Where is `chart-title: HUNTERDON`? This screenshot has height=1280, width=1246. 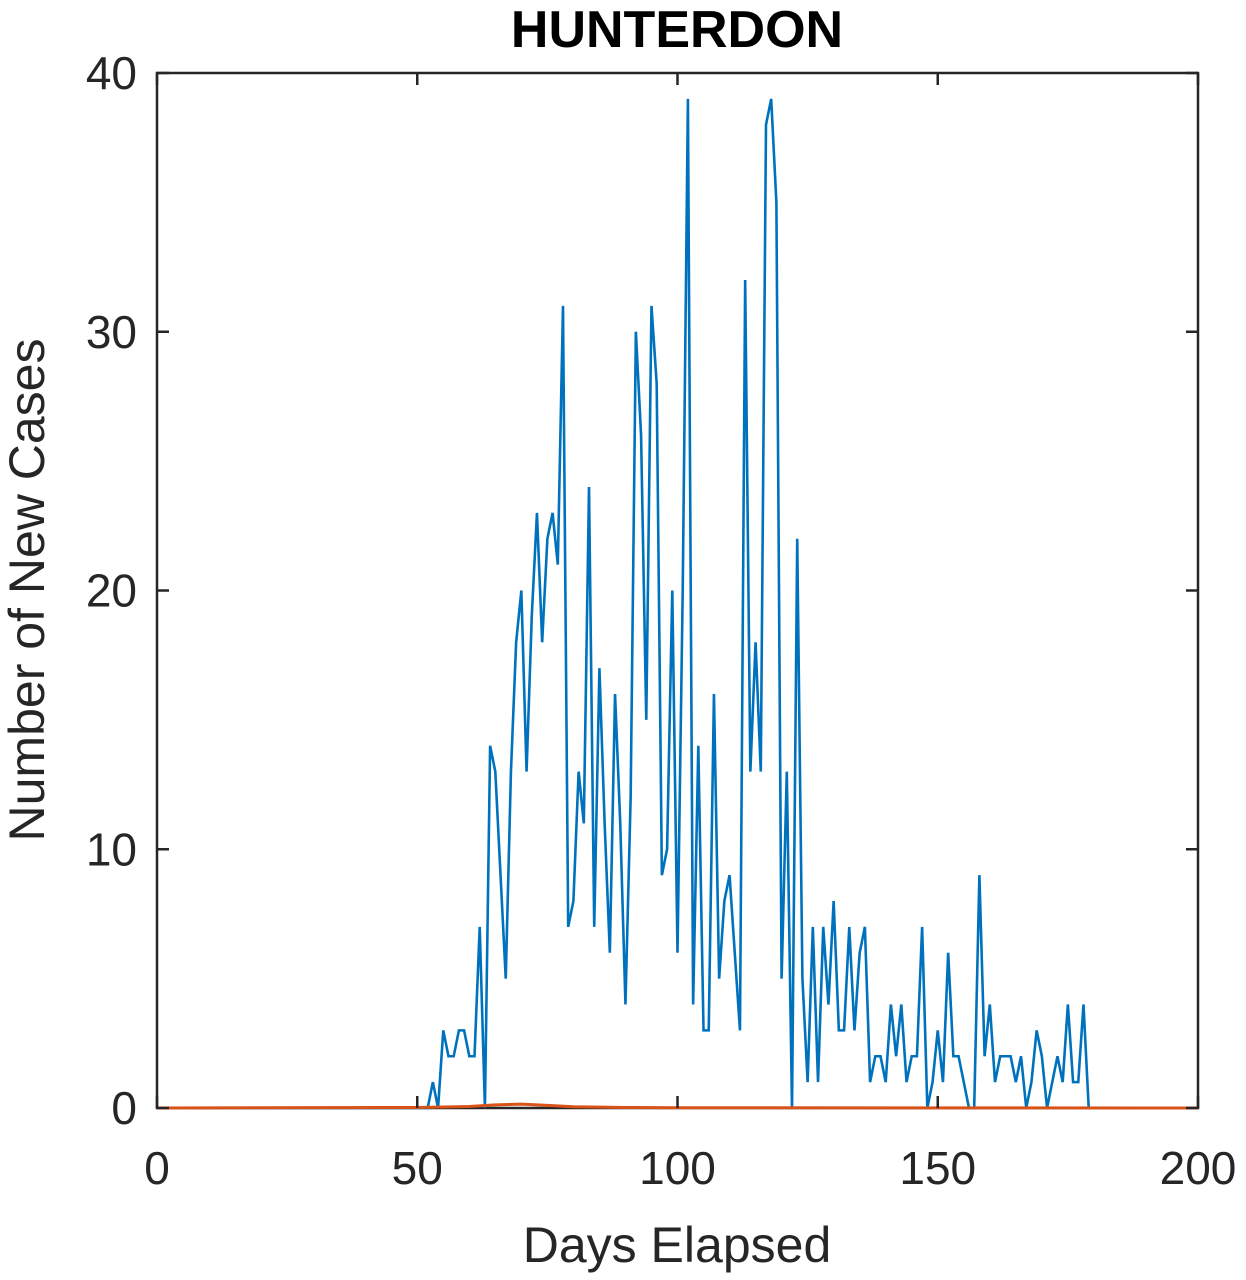
chart-title: HUNTERDON is located at coordinates (677, 30).